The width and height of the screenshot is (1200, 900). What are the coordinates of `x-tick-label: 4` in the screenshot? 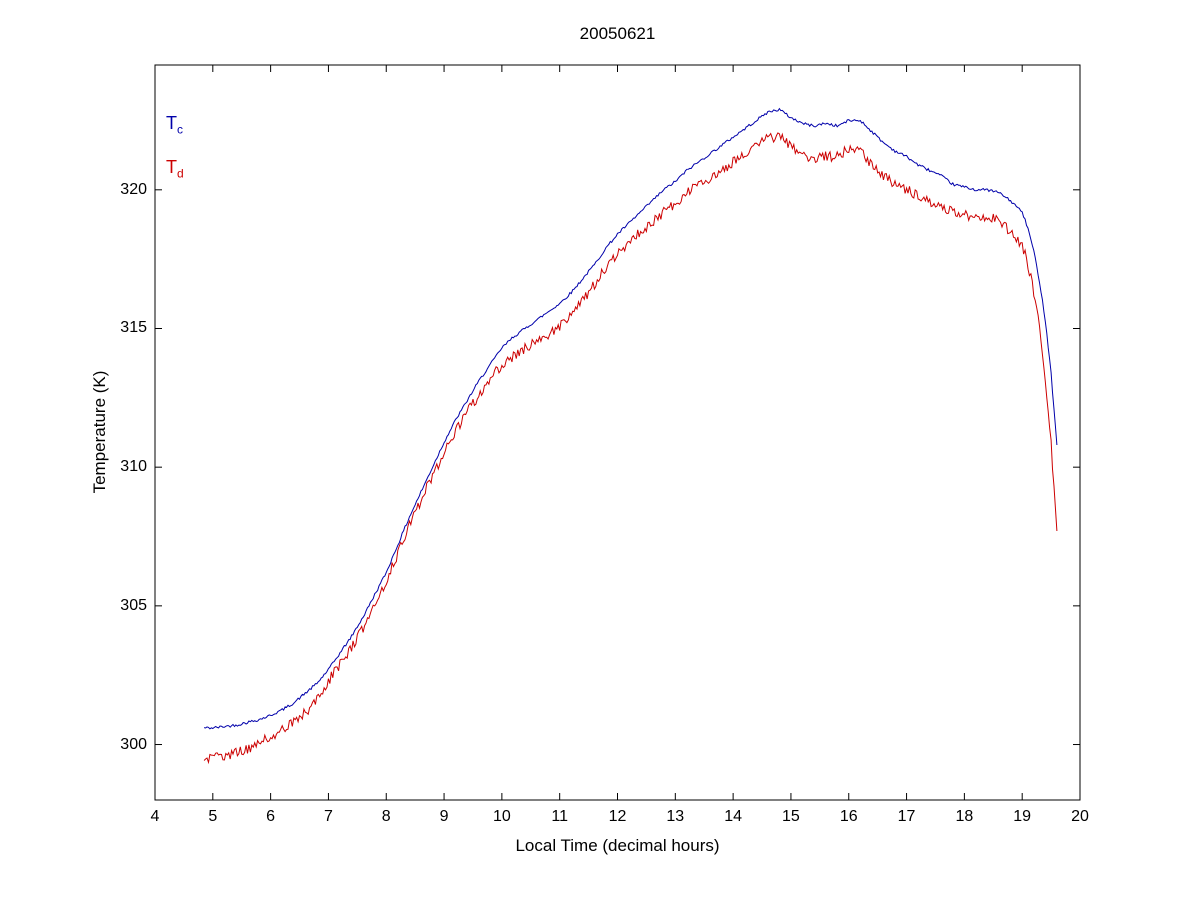 It's located at (155, 816).